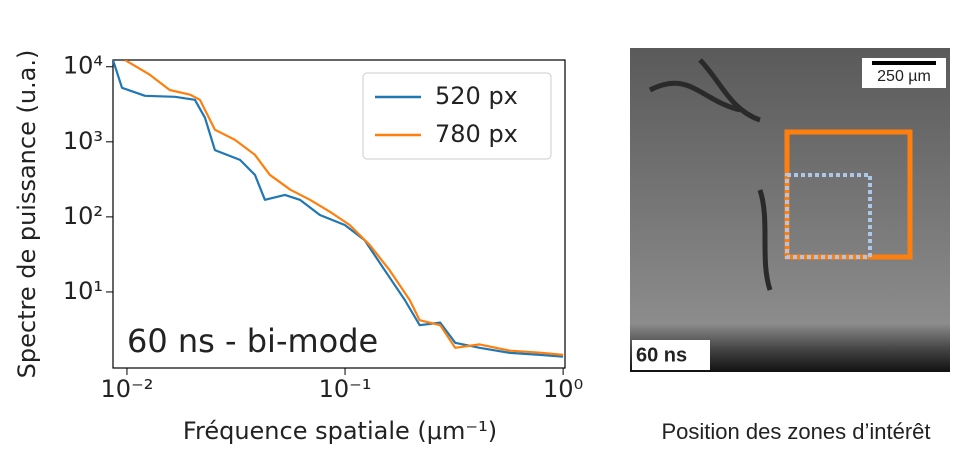 This screenshot has height=452, width=980. I want to click on legend-label: 520 px, so click(476, 96).